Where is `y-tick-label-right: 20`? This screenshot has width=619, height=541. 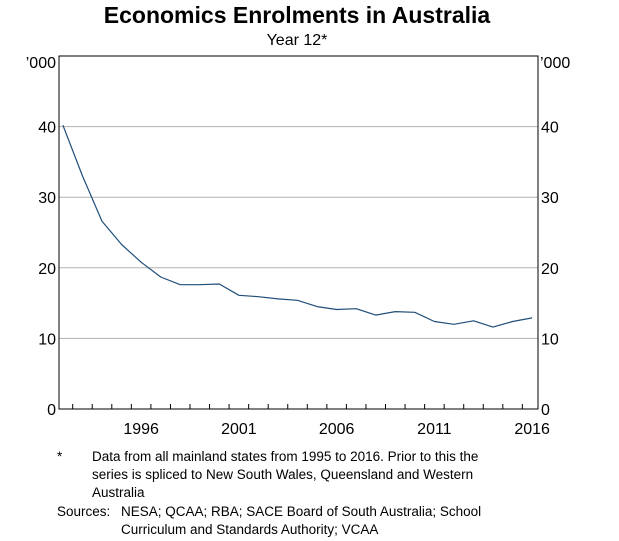 y-tick-label-right: 20 is located at coordinates (550, 269).